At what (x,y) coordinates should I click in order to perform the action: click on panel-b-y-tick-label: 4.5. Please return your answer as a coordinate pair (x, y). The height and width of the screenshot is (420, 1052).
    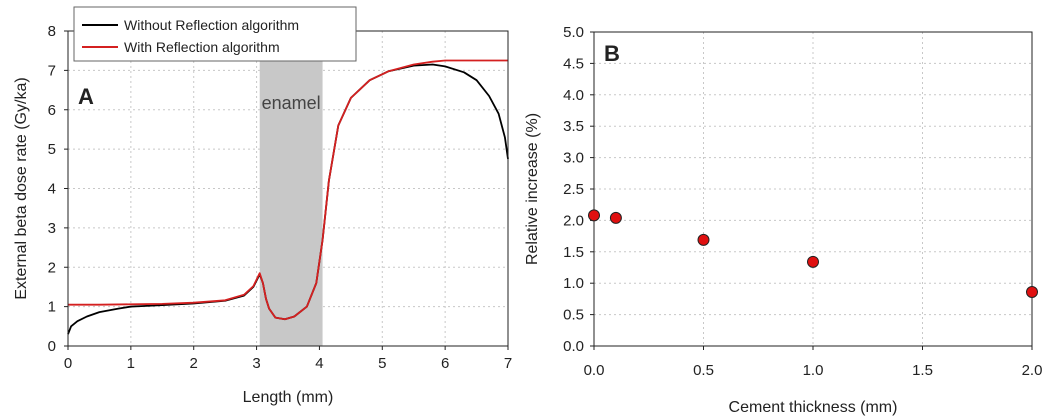
    Looking at the image, I should click on (573, 63).